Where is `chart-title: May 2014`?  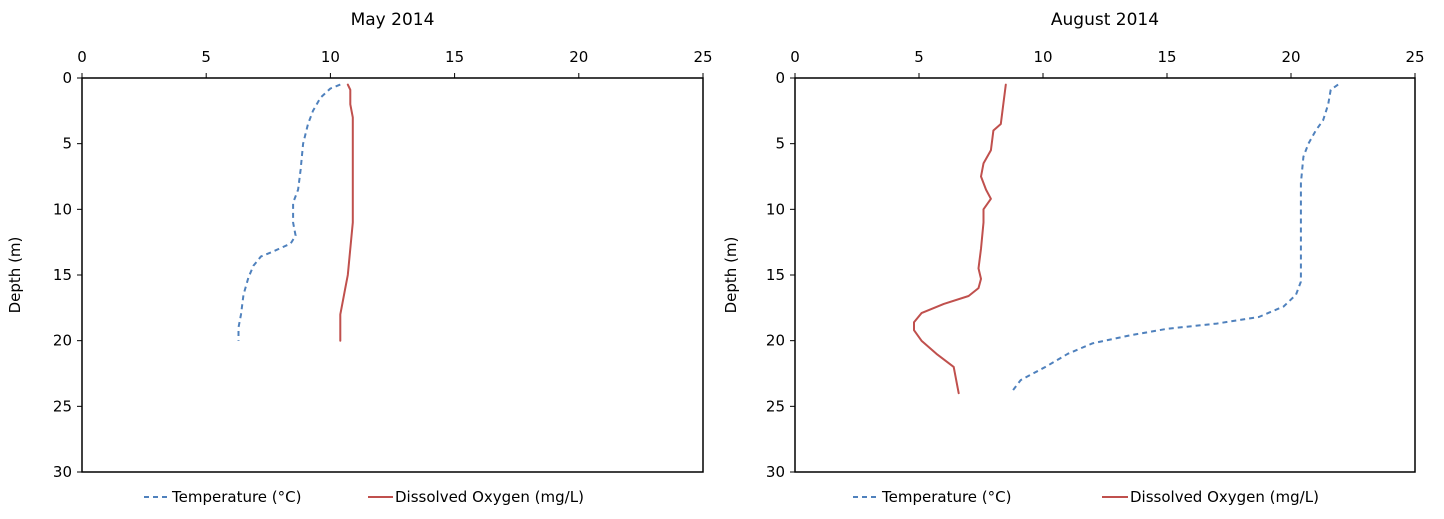
chart-title: May 2014 is located at coordinates (393, 20).